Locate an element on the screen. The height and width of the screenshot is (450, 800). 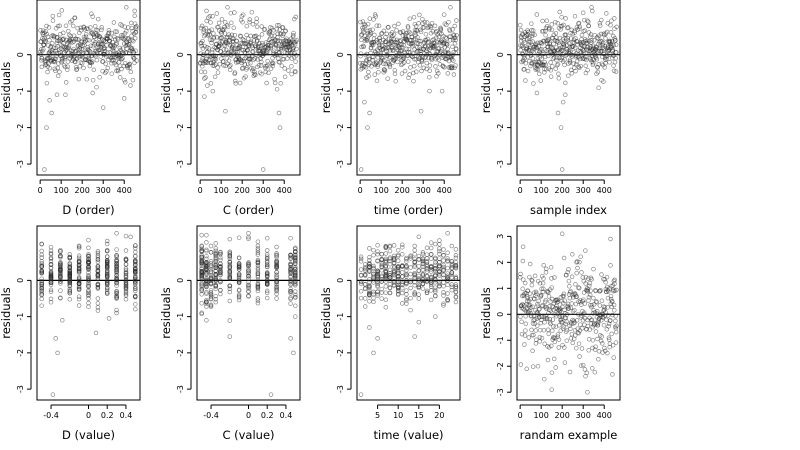
x-tick-label: 200 is located at coordinates (242, 190).